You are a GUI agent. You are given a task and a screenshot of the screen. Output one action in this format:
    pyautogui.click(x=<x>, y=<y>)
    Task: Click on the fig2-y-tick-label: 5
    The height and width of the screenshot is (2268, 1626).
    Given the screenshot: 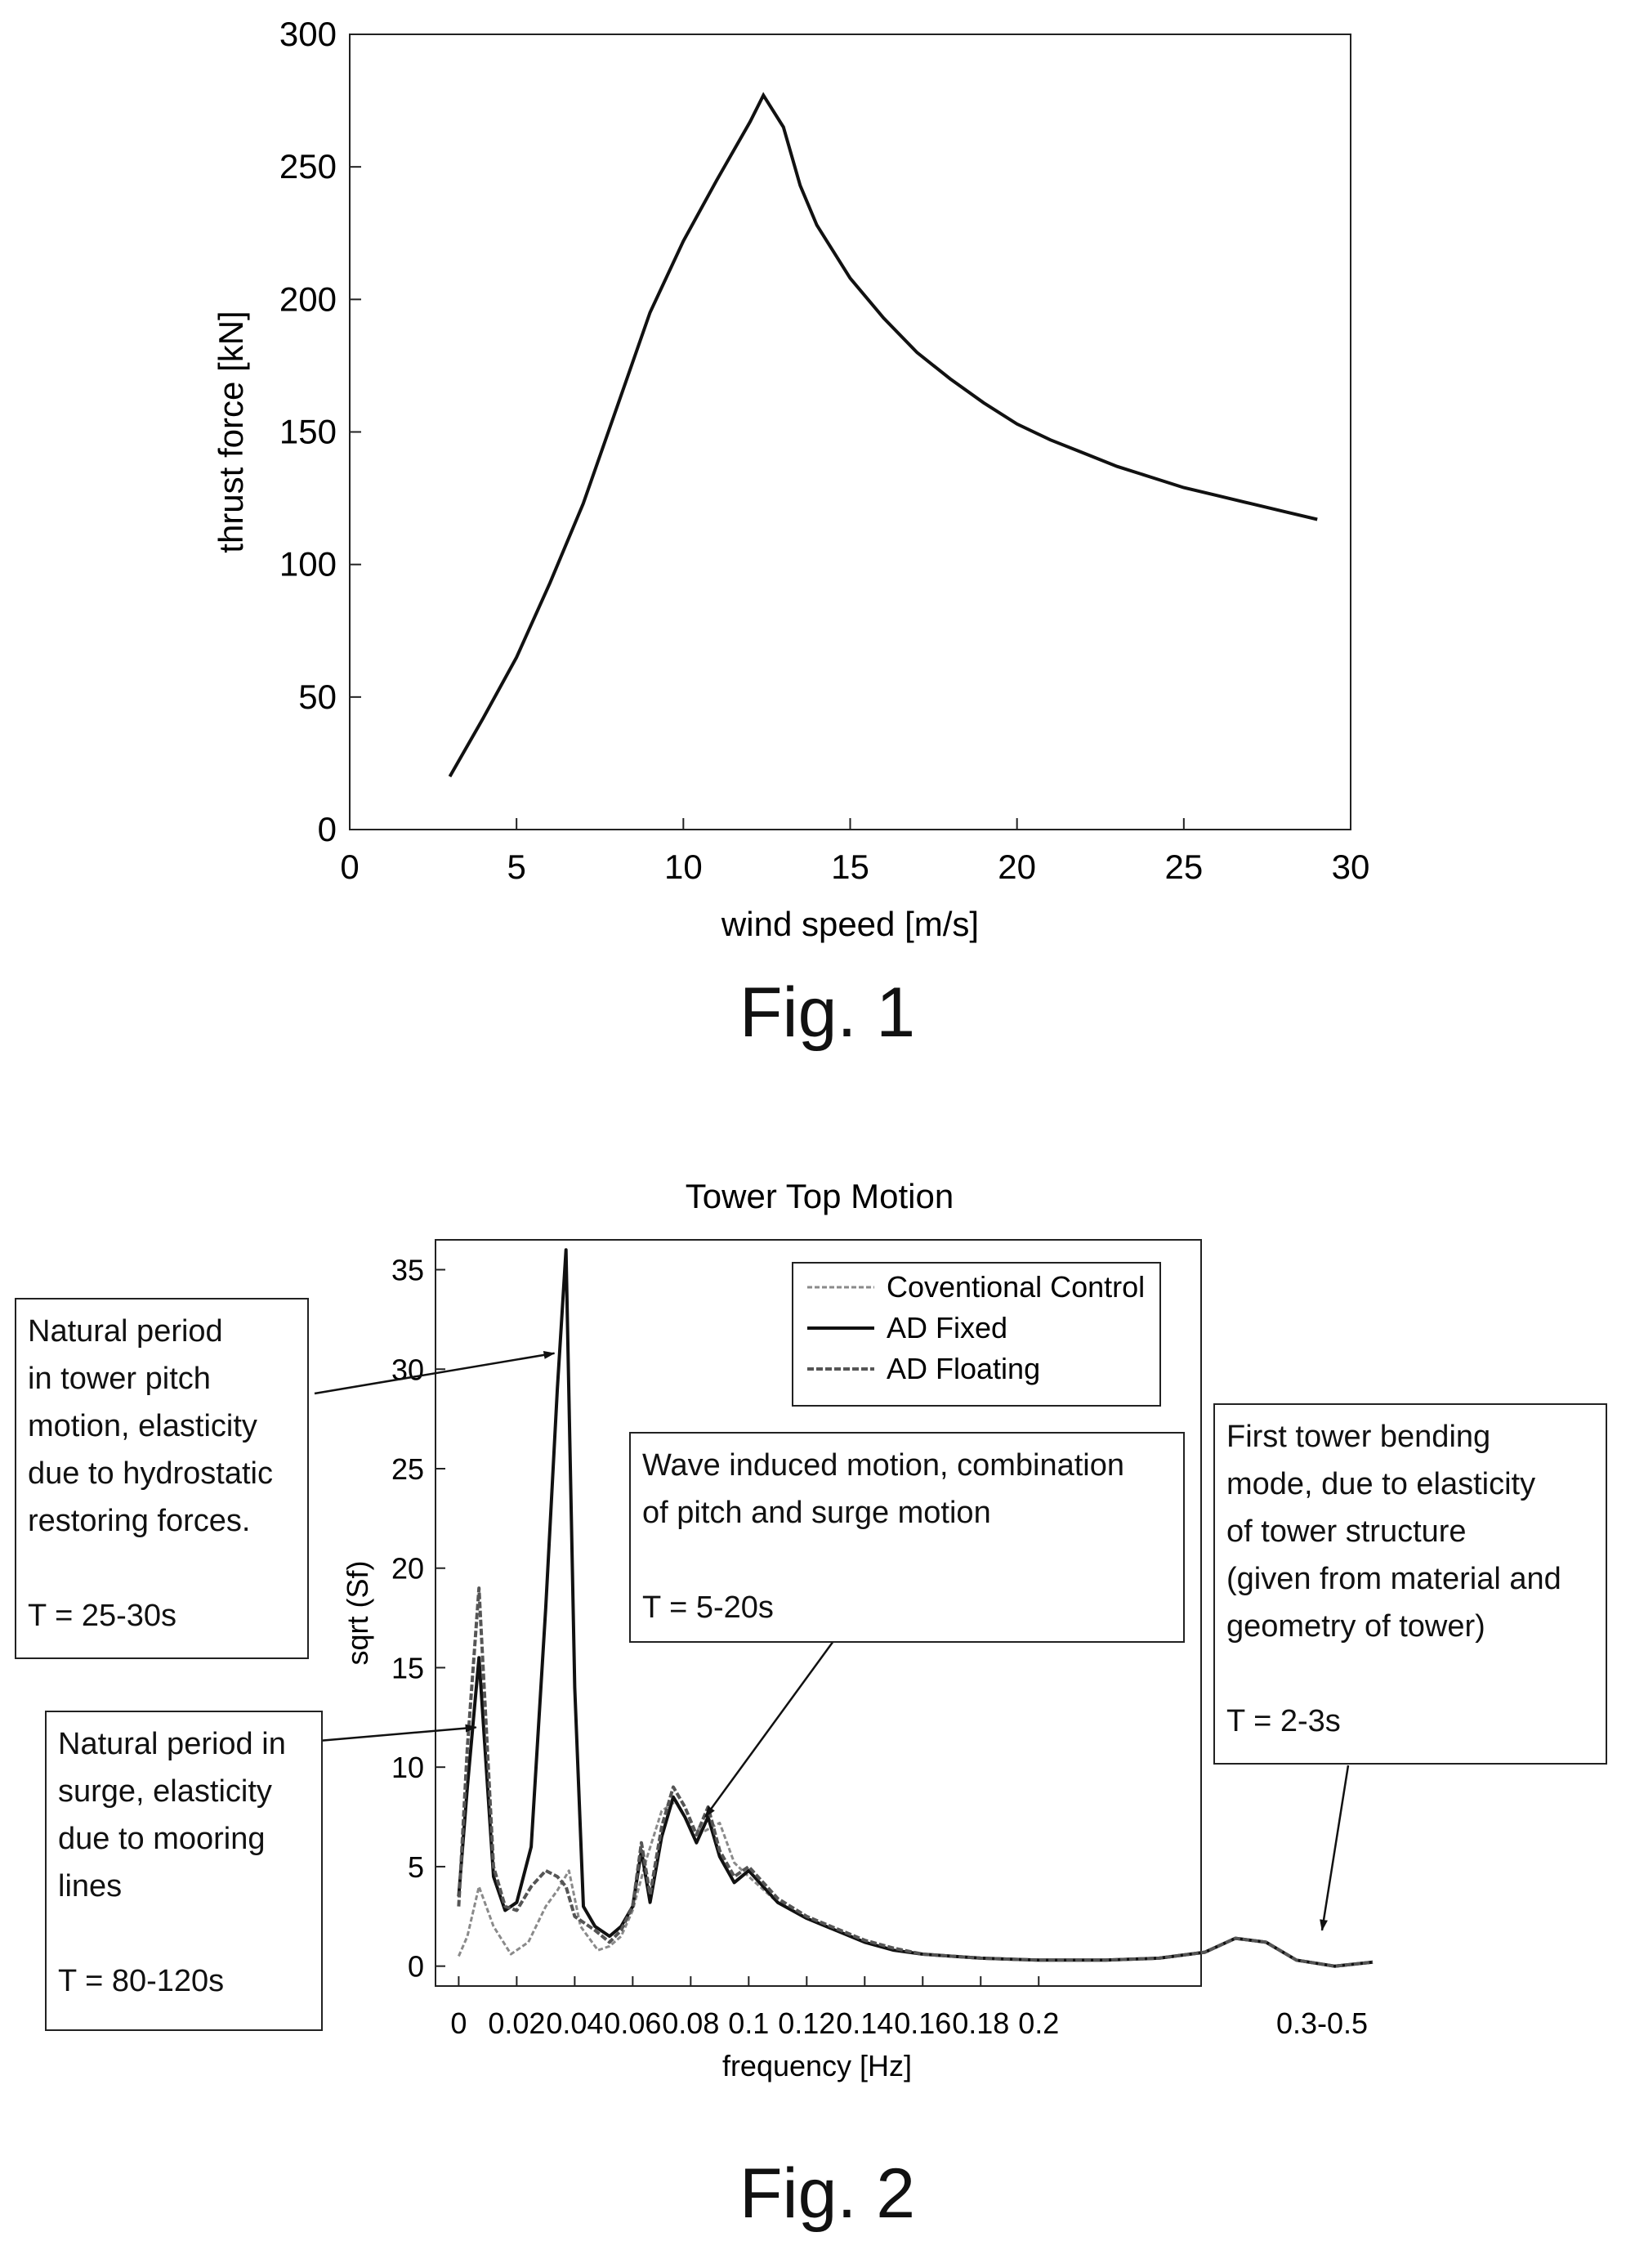 What is the action you would take?
    pyautogui.click(x=416, y=1867)
    